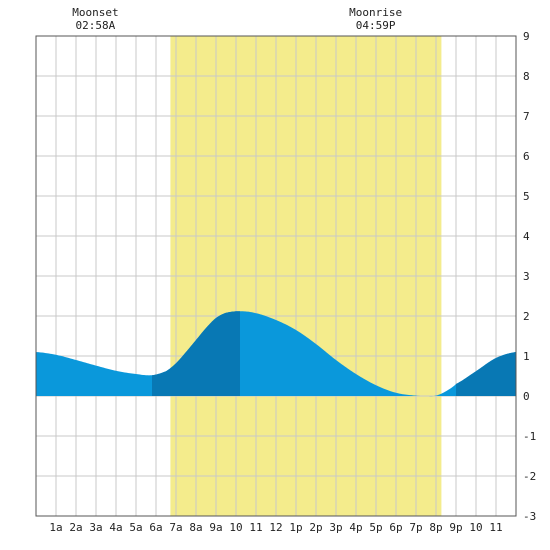 The width and height of the screenshot is (550, 550). I want to click on x-tick-label: 5a, so click(135, 527).